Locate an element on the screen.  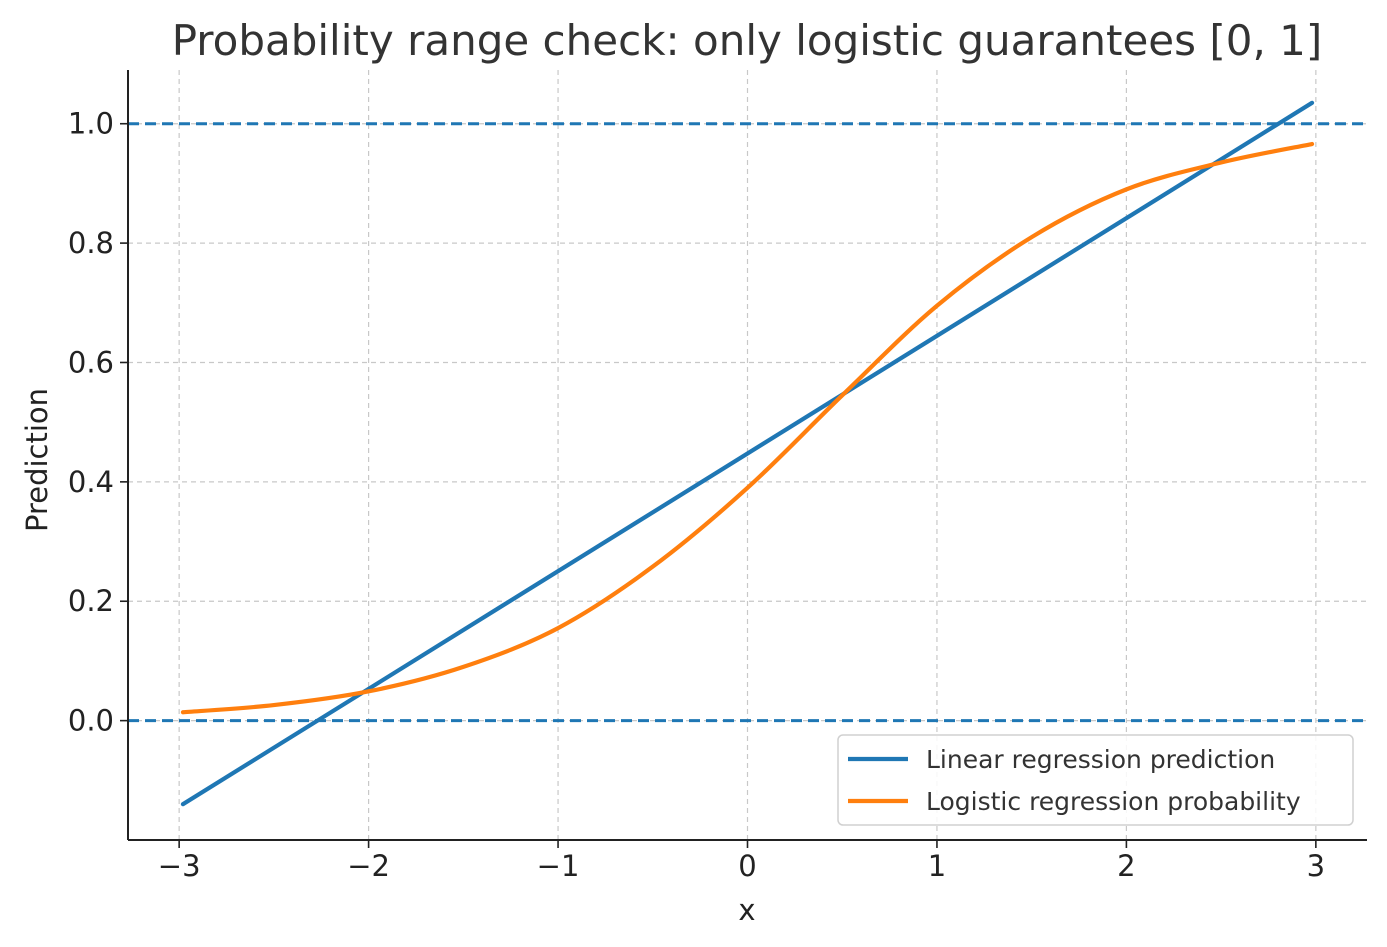
x-tick-label-0: −3 is located at coordinates (179, 866).